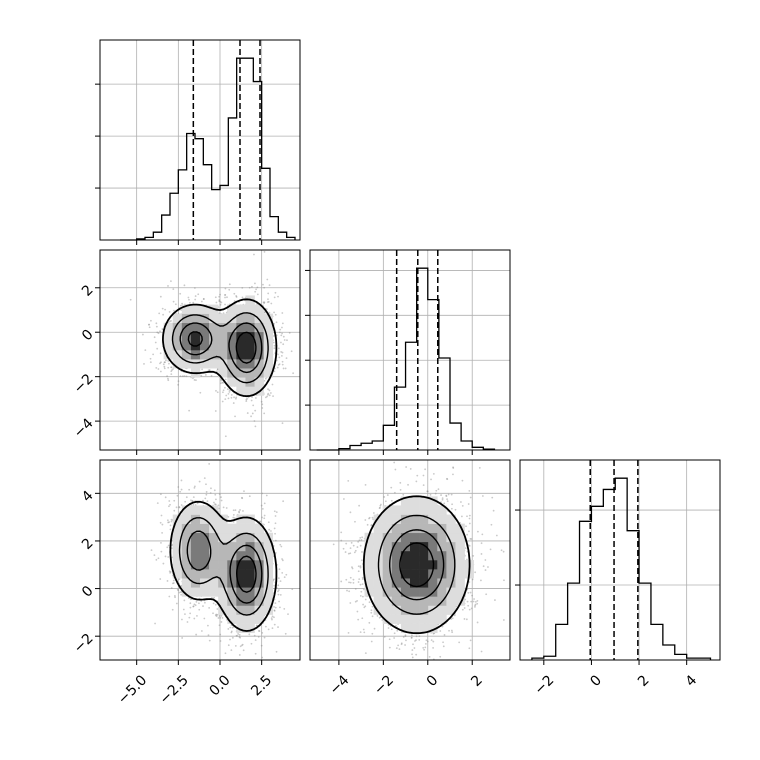 Image resolution: width=760 pixels, height=760 pixels. I want to click on y-tick-label-row1-1: −2, so click(84, 384).